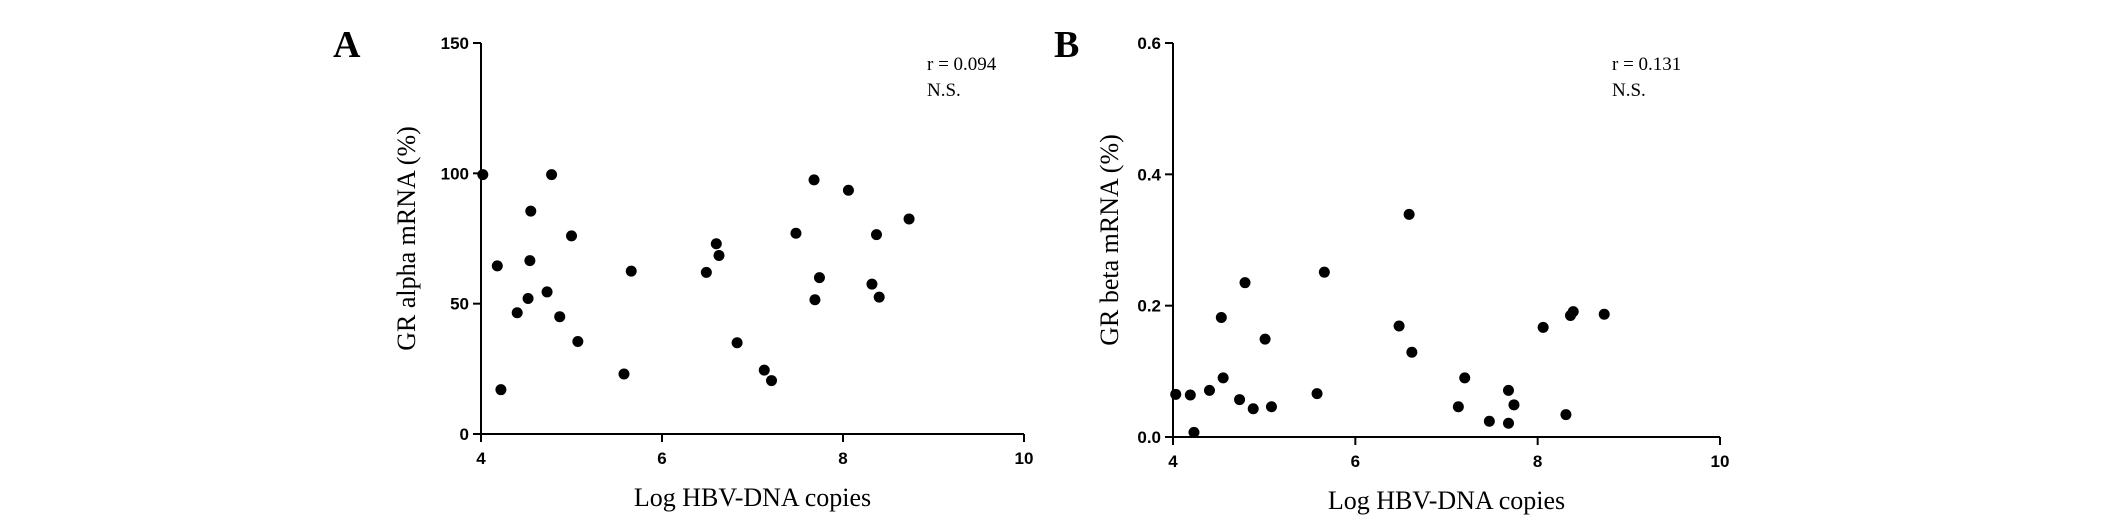 This screenshot has height=519, width=2126. Describe the element at coordinates (962, 64) in the screenshot. I see `panel-a-correlation-label: r = 0.094` at that location.